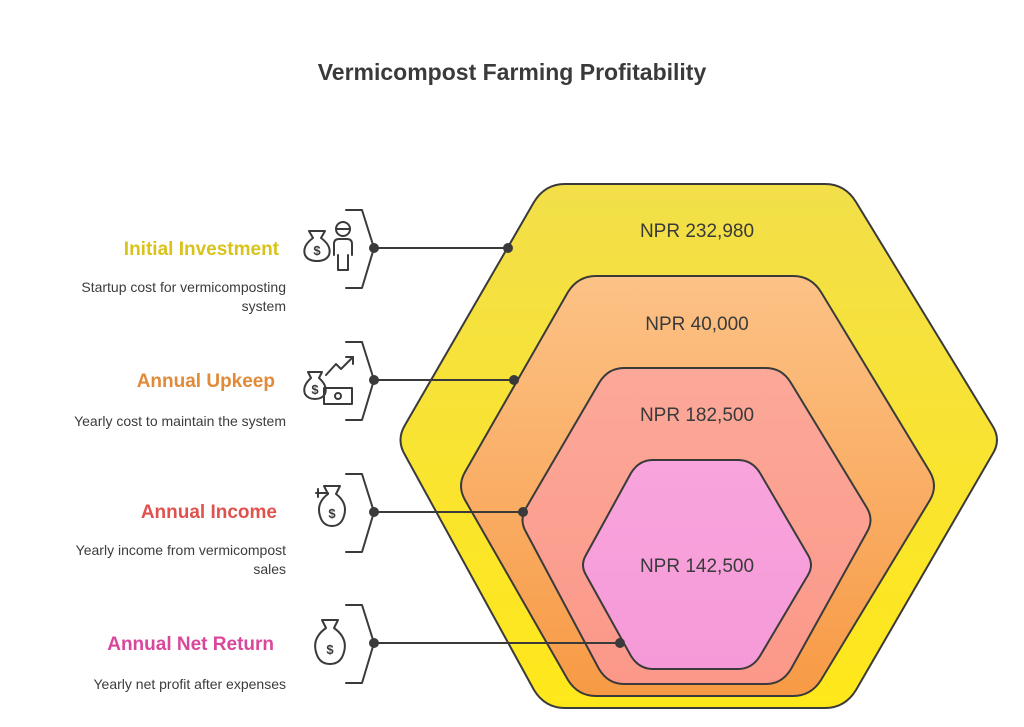 This screenshot has width=1024, height=727. I want to click on desc-annual-income-line1: Yearly income from vermicompost, so click(181, 550).